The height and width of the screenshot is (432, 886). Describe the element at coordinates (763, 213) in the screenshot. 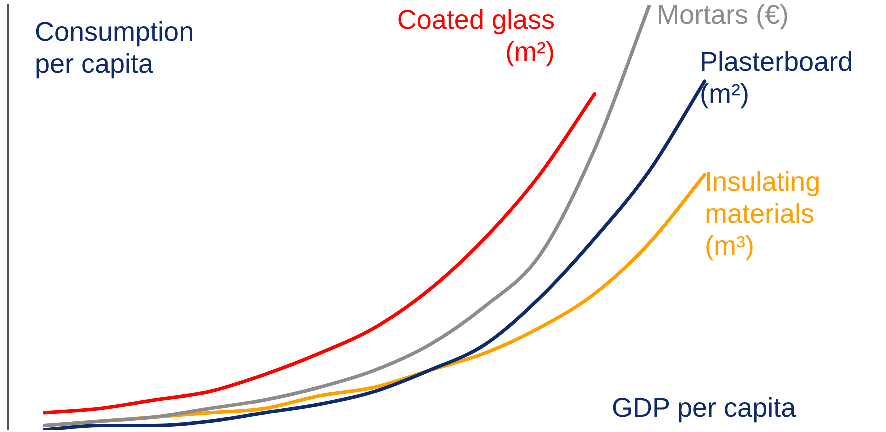

I see `series-label: Insulating materials (m³)` at that location.